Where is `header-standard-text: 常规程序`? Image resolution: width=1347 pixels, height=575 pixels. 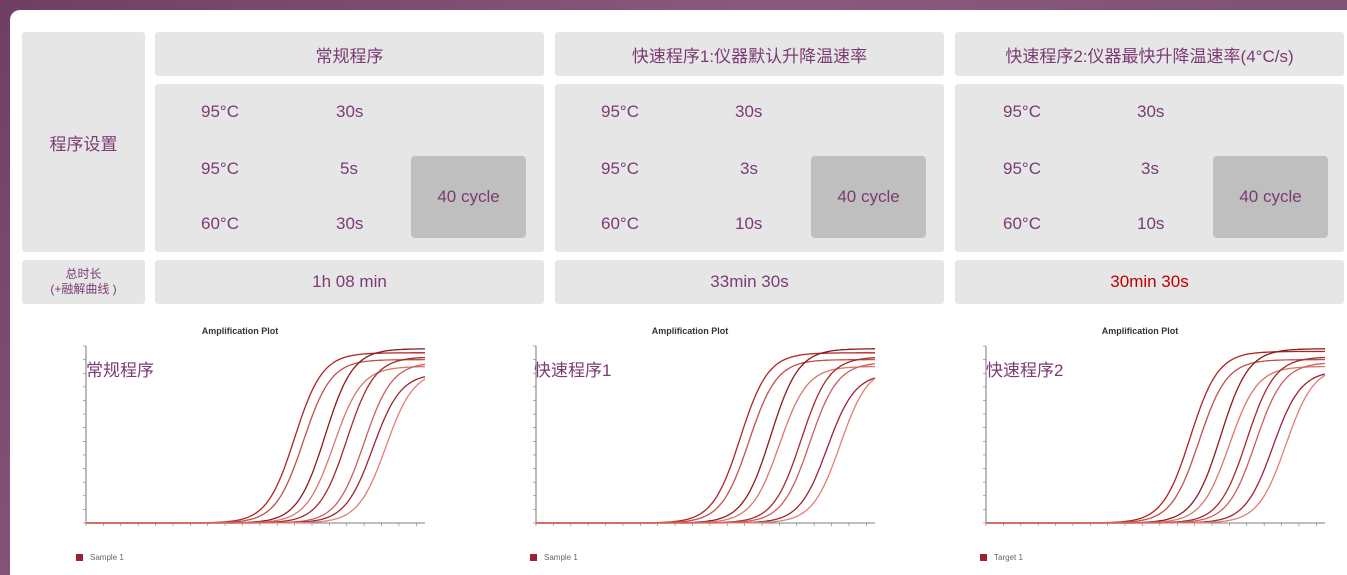 header-standard-text: 常规程序 is located at coordinates (349, 56).